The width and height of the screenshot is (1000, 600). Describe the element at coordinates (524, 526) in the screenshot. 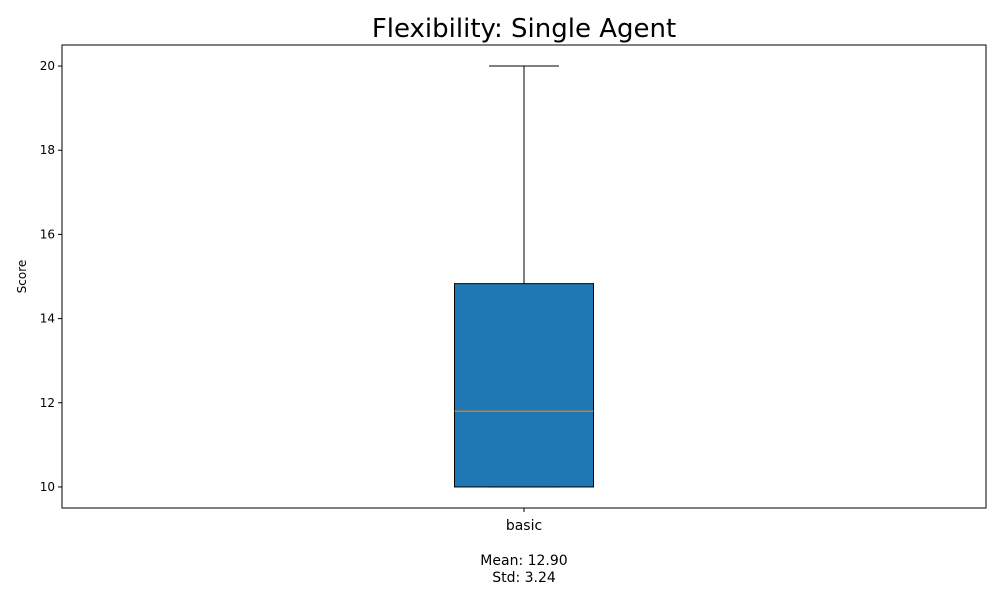

I see `x-tick-label: basic` at that location.